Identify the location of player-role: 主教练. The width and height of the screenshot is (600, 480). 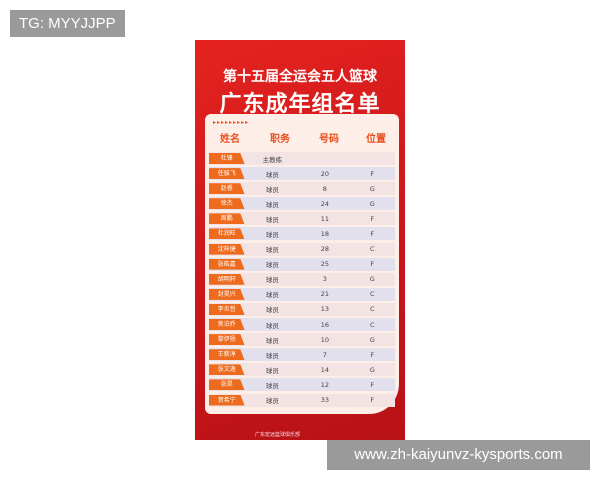
(272, 159).